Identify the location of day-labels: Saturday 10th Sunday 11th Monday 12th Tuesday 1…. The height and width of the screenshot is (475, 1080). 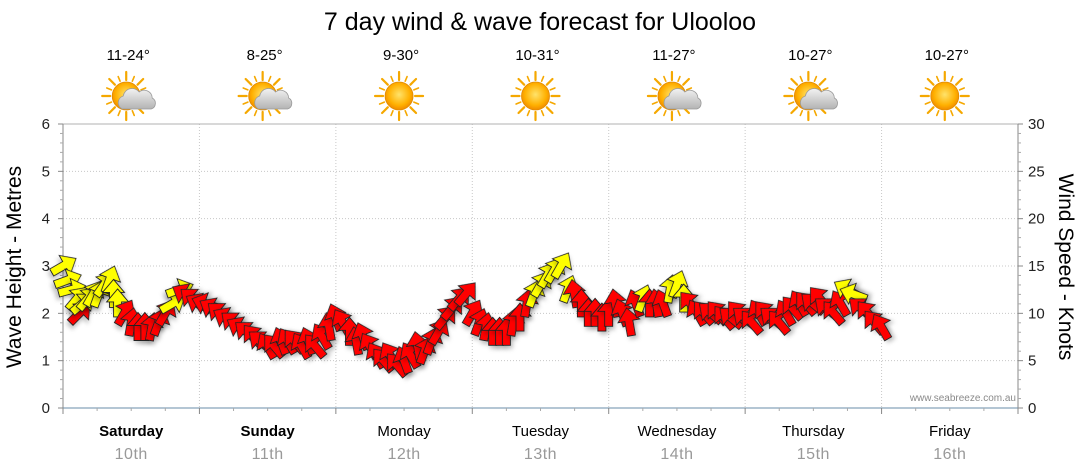
(540, 435).